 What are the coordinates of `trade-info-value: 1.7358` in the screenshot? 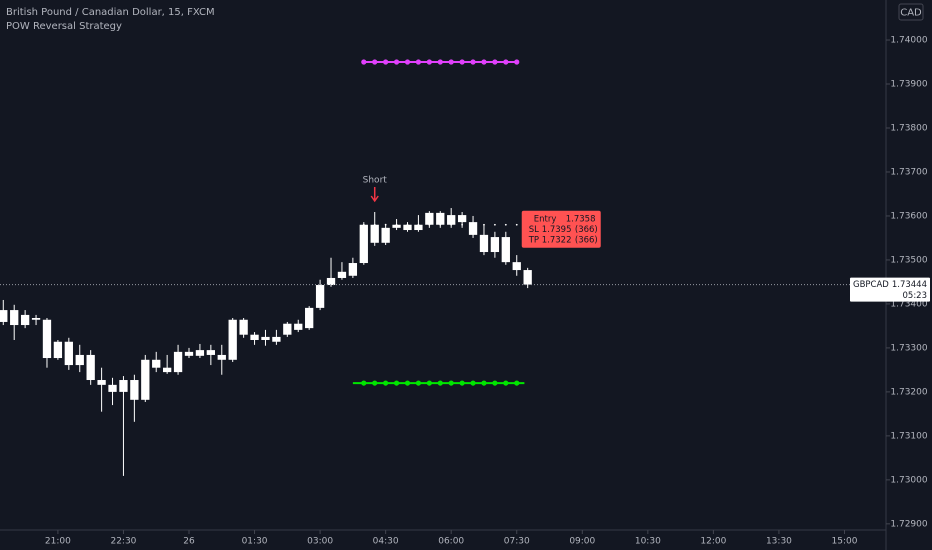 It's located at (581, 219).